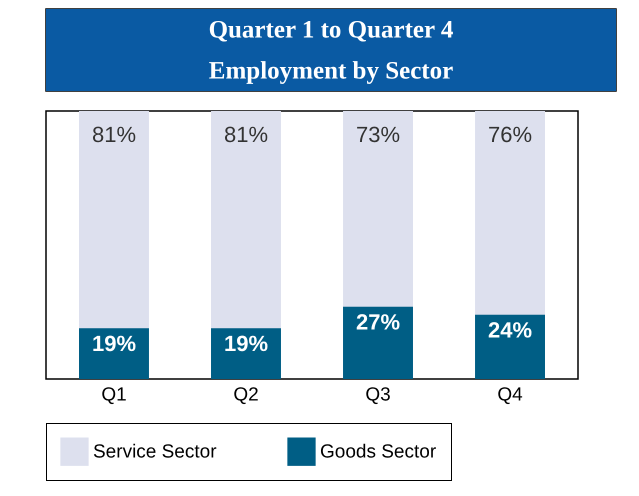 The height and width of the screenshot is (496, 639). I want to click on x-tick-label: Q3, so click(378, 395).